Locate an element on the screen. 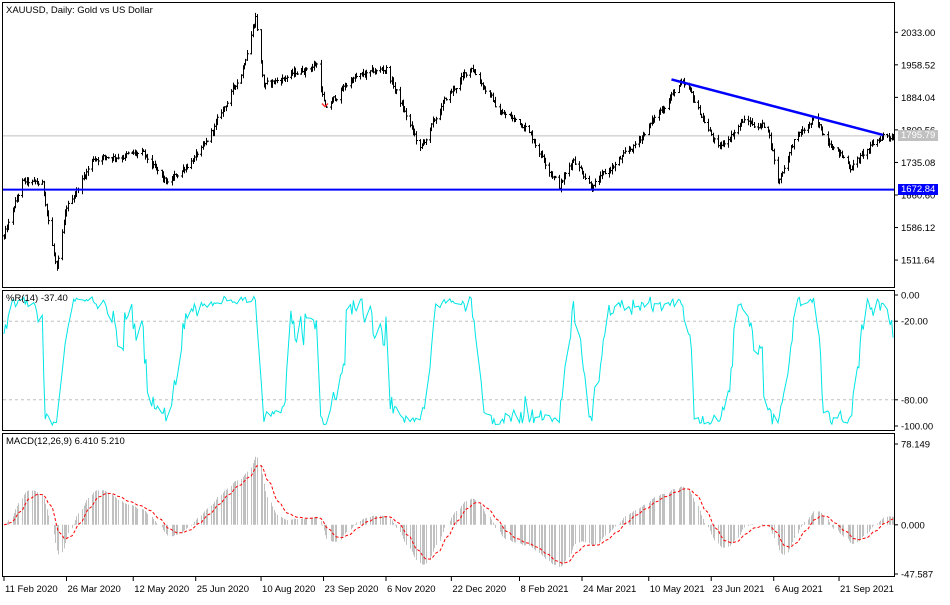 The height and width of the screenshot is (605, 950). price-axis-label: 1511.64 is located at coordinates (918, 261).